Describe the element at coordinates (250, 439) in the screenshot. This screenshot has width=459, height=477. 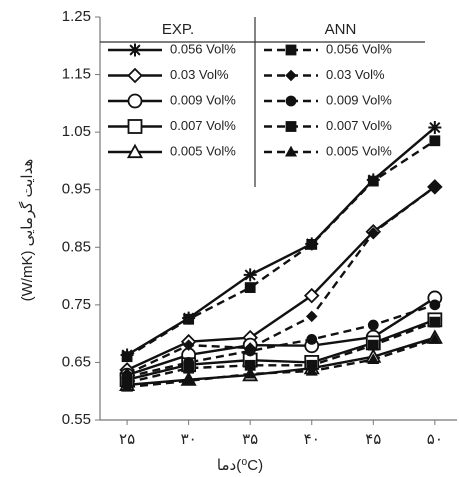
I see `x-tick-label: ۳۵` at that location.